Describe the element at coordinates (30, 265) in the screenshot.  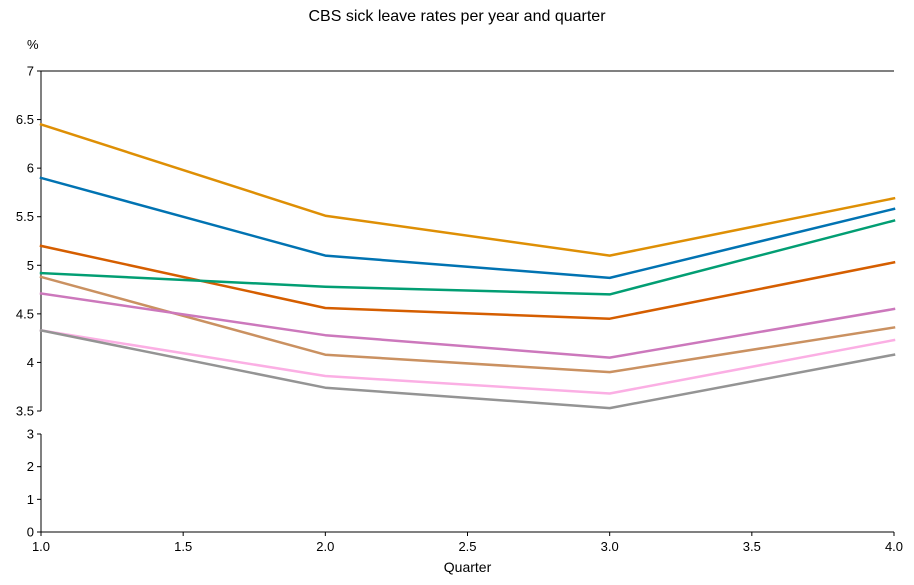
I see `y-upper-tick-label: 5` at that location.